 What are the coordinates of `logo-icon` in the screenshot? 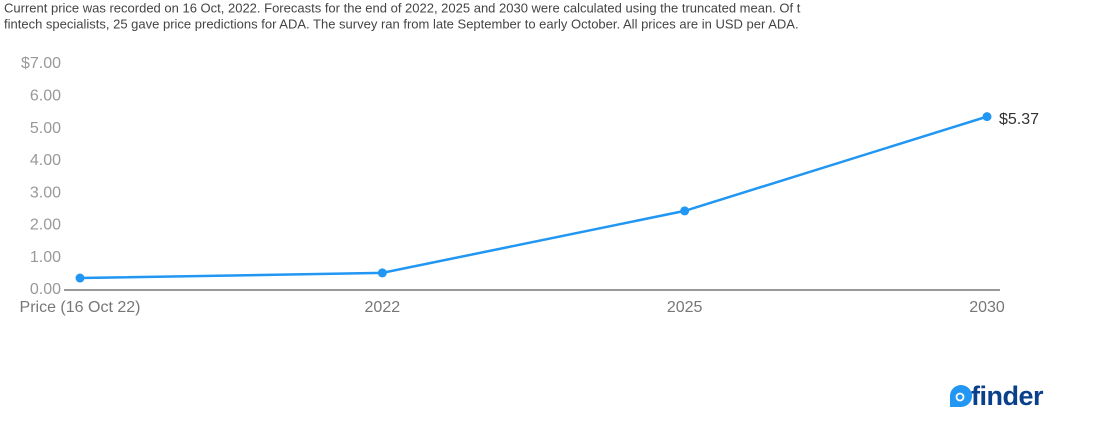 It's located at (961, 396).